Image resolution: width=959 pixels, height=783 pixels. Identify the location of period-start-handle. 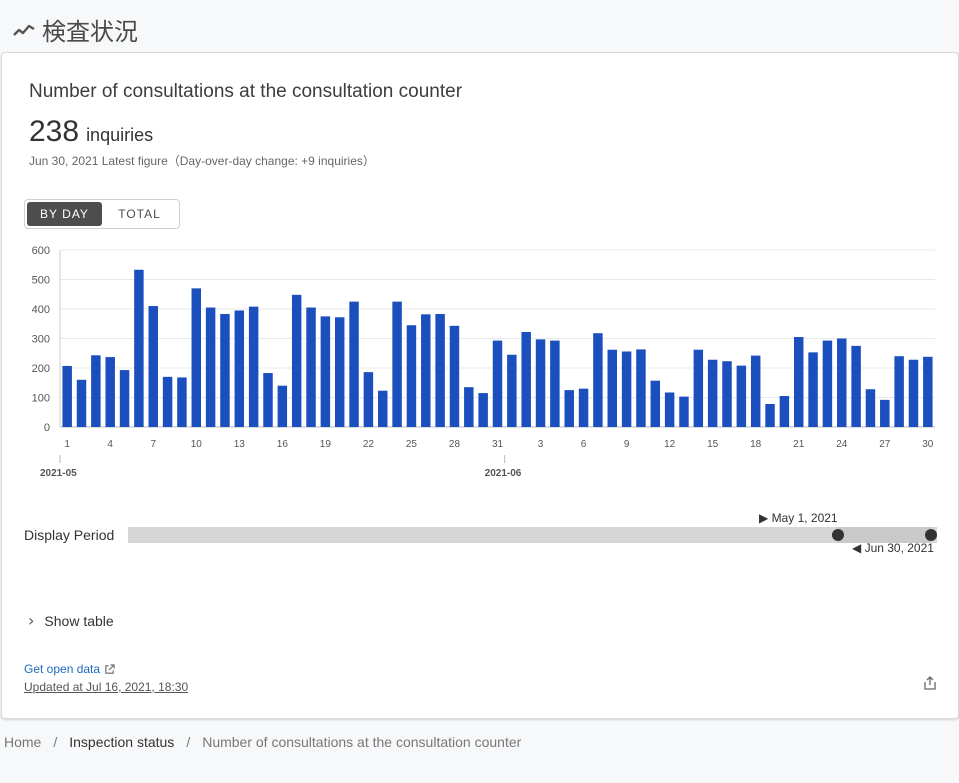
(838, 535).